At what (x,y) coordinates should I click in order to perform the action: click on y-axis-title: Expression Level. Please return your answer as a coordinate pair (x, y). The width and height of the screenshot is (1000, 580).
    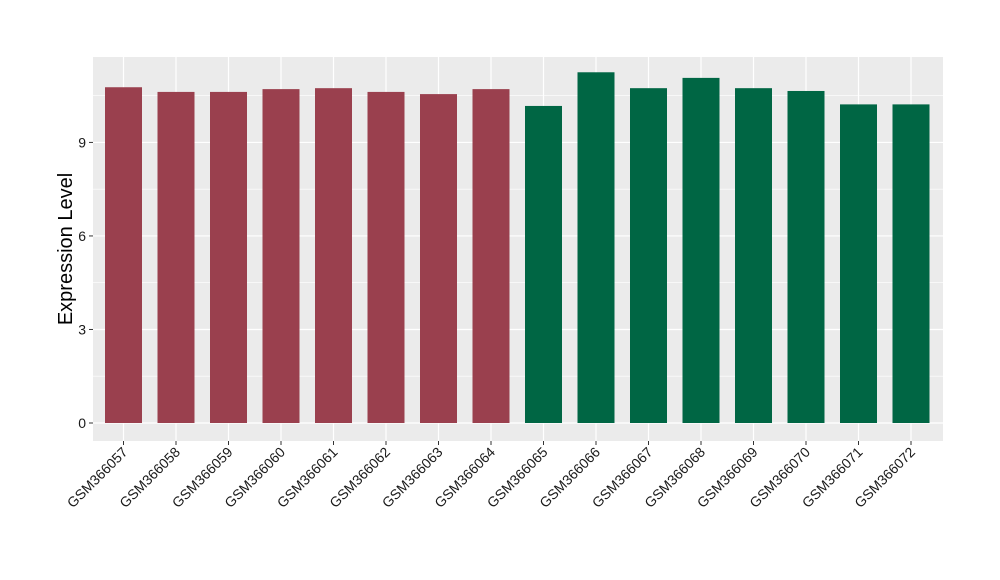
    Looking at the image, I should click on (66, 249).